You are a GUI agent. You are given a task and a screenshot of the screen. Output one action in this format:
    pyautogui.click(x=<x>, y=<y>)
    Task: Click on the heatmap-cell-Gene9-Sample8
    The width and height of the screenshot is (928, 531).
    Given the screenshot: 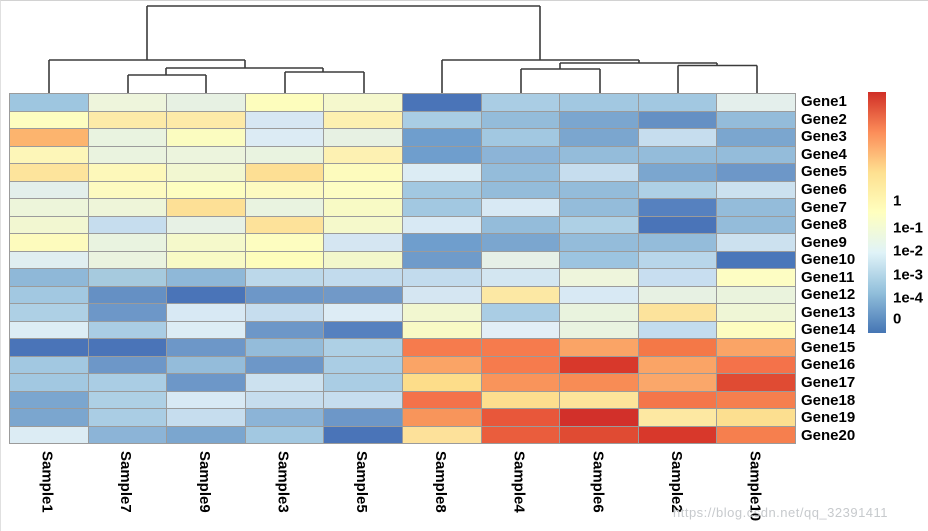 What is the action you would take?
    pyautogui.click(x=441, y=242)
    